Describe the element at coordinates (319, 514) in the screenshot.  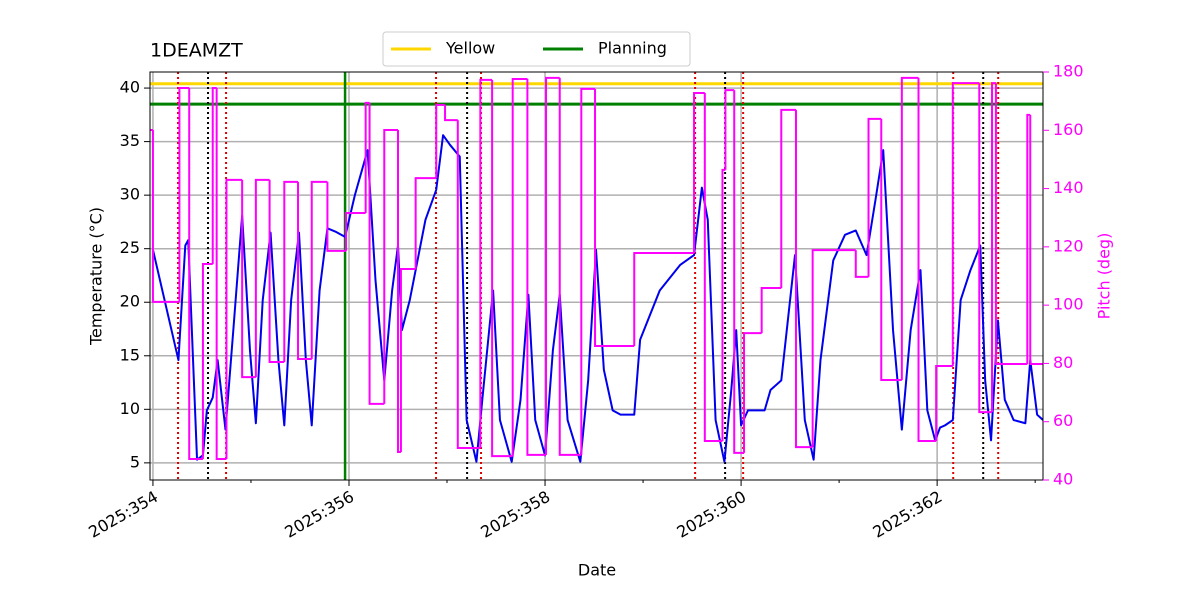
I see `x-tick-label: 2025:356` at that location.